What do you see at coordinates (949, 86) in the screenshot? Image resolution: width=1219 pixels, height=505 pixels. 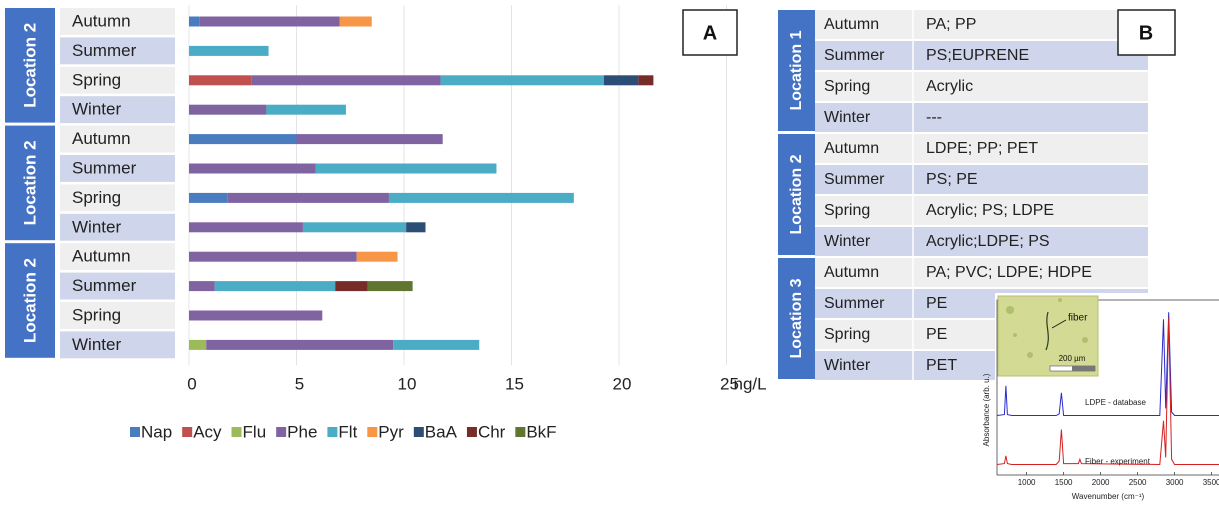 I see `table-cell: Acrylic` at bounding box center [949, 86].